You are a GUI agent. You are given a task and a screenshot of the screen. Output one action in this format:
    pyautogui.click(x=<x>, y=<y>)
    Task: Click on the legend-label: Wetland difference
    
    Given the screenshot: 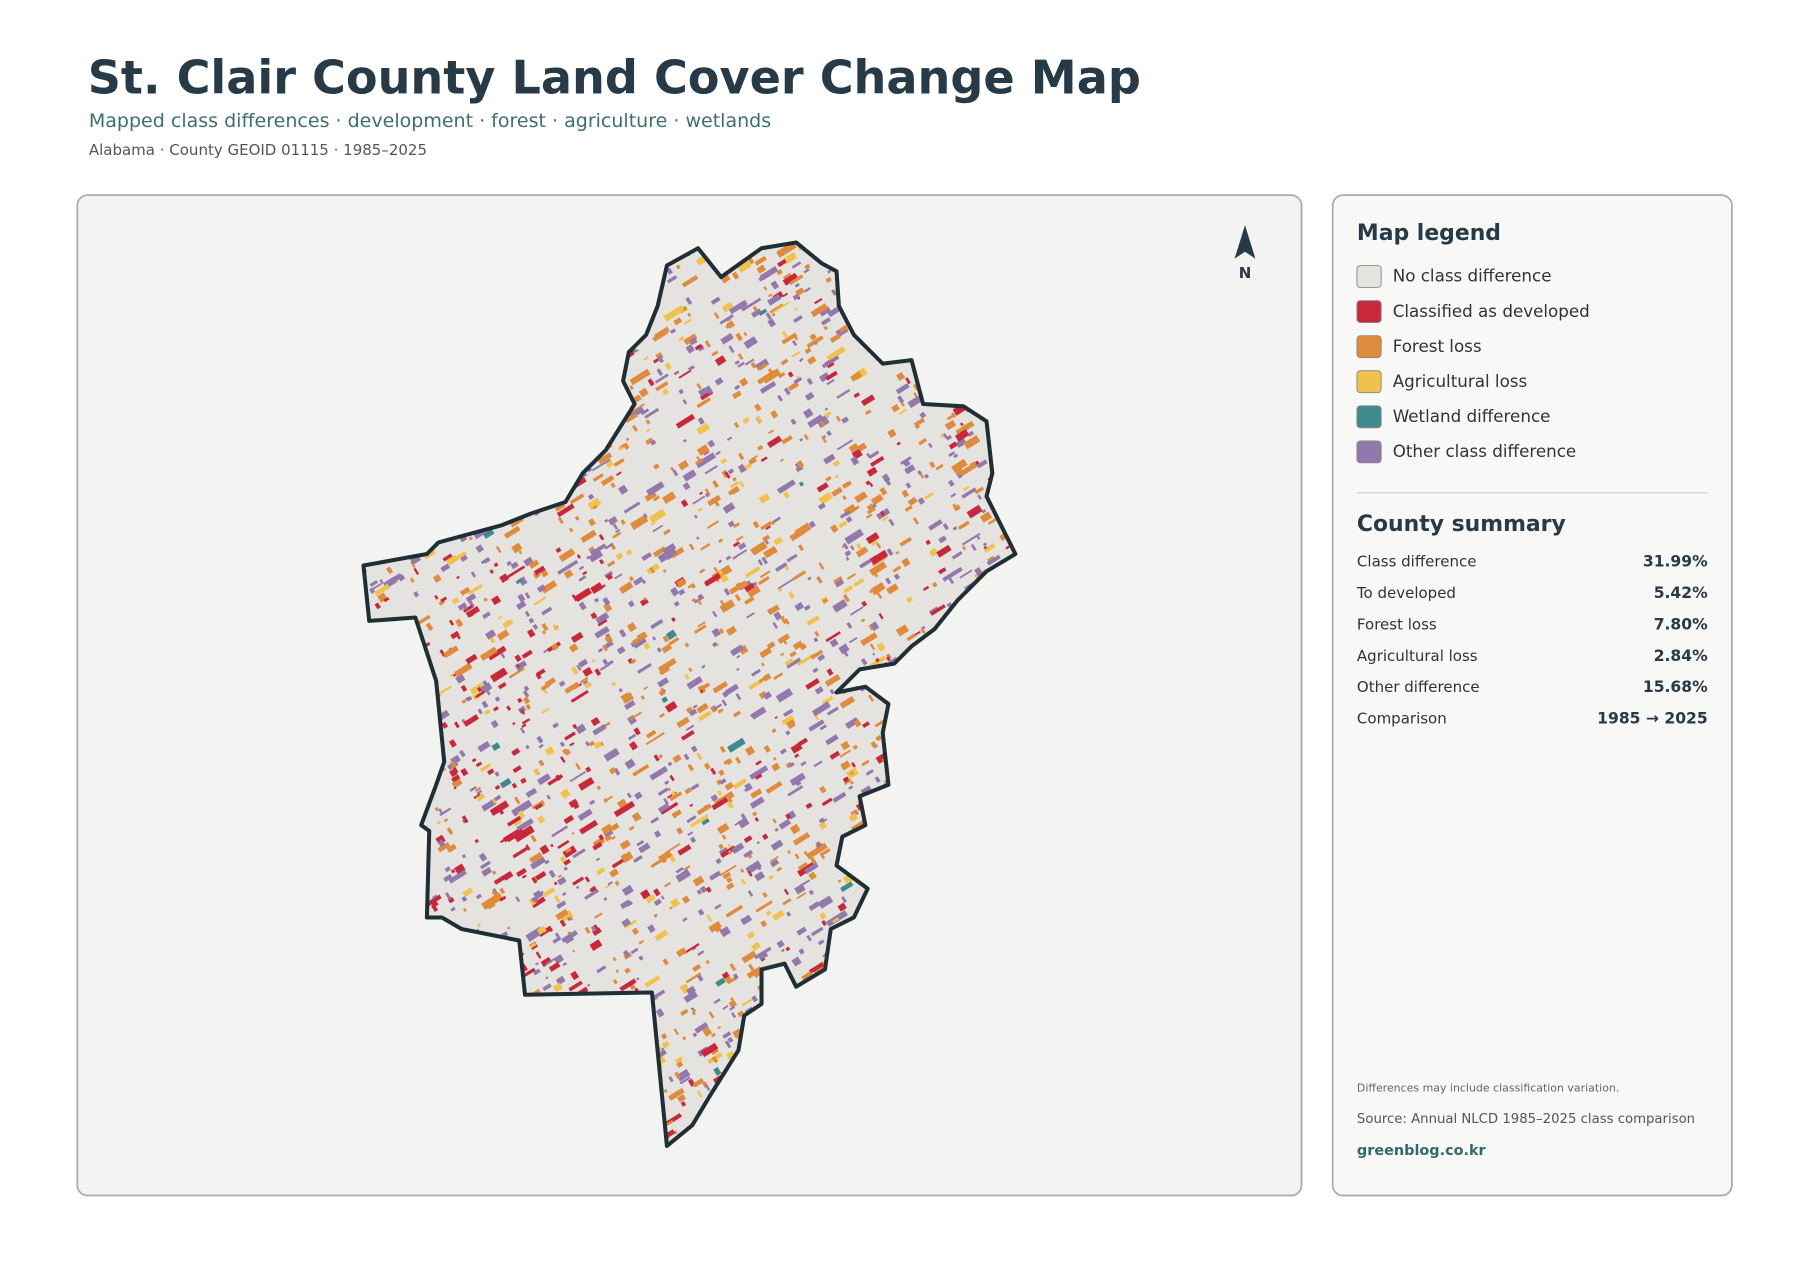 What is the action you would take?
    pyautogui.click(x=1472, y=416)
    